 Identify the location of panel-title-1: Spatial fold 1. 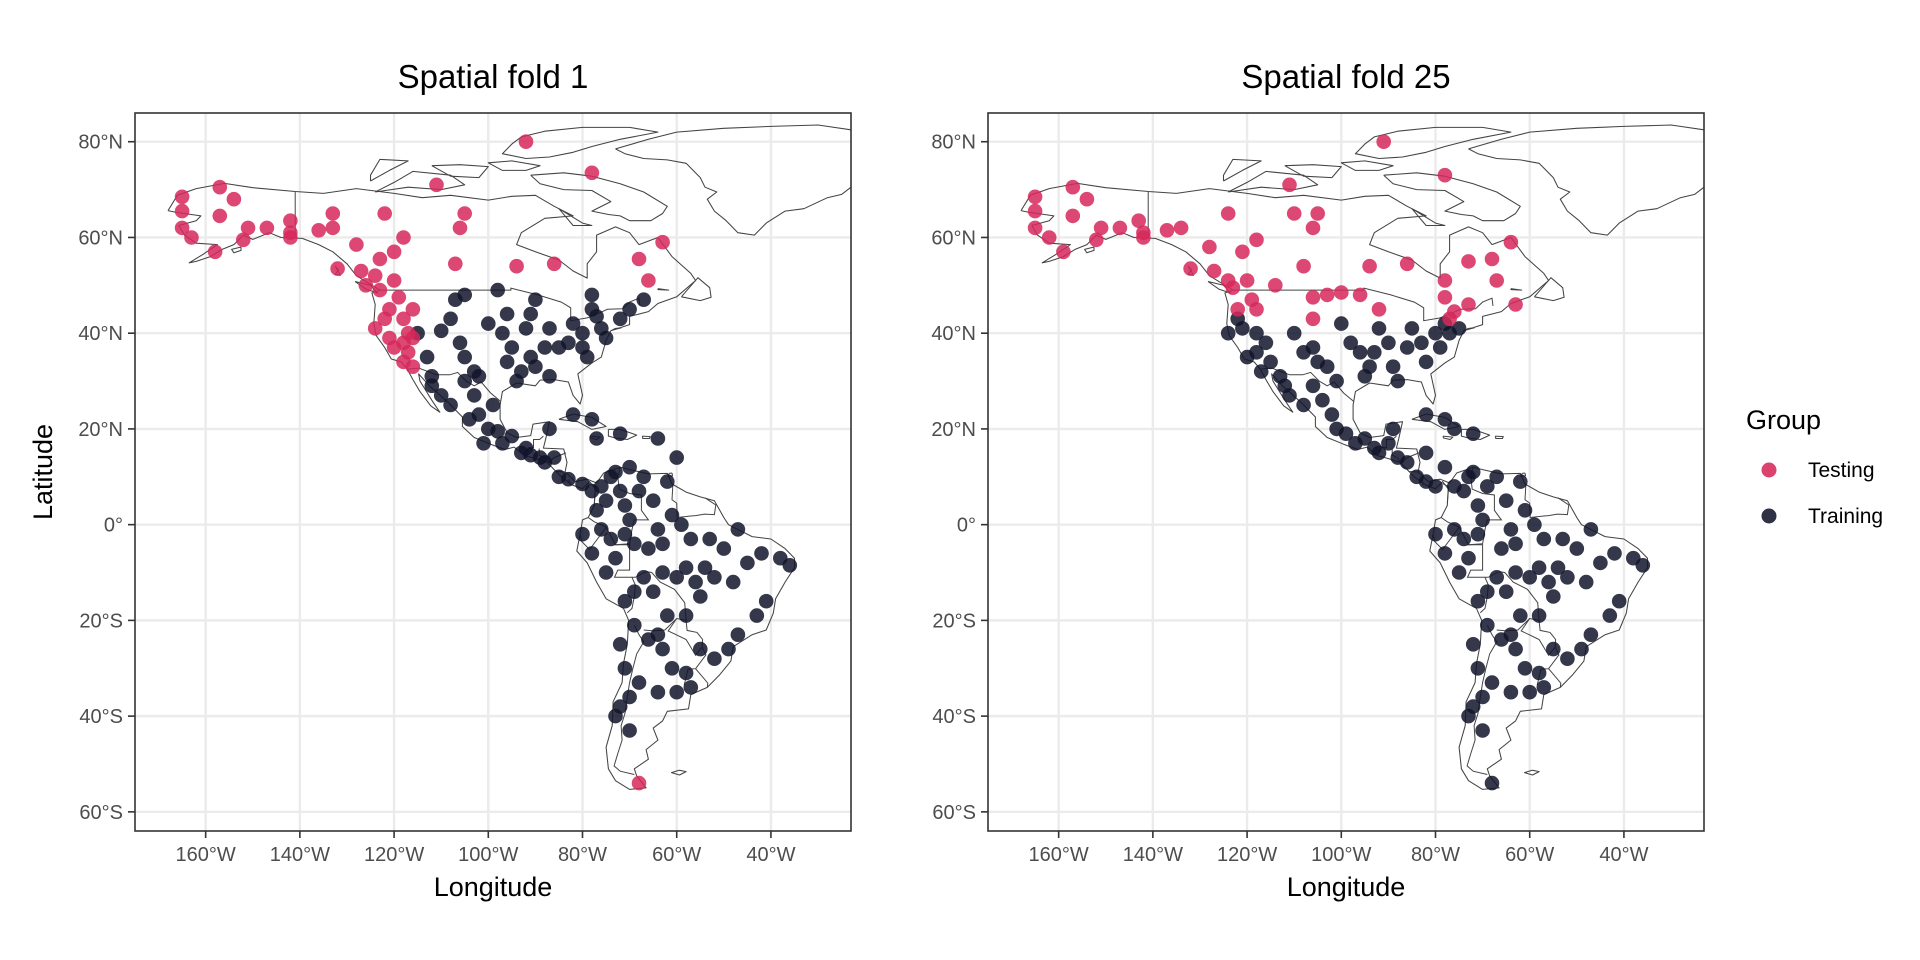
(493, 76).